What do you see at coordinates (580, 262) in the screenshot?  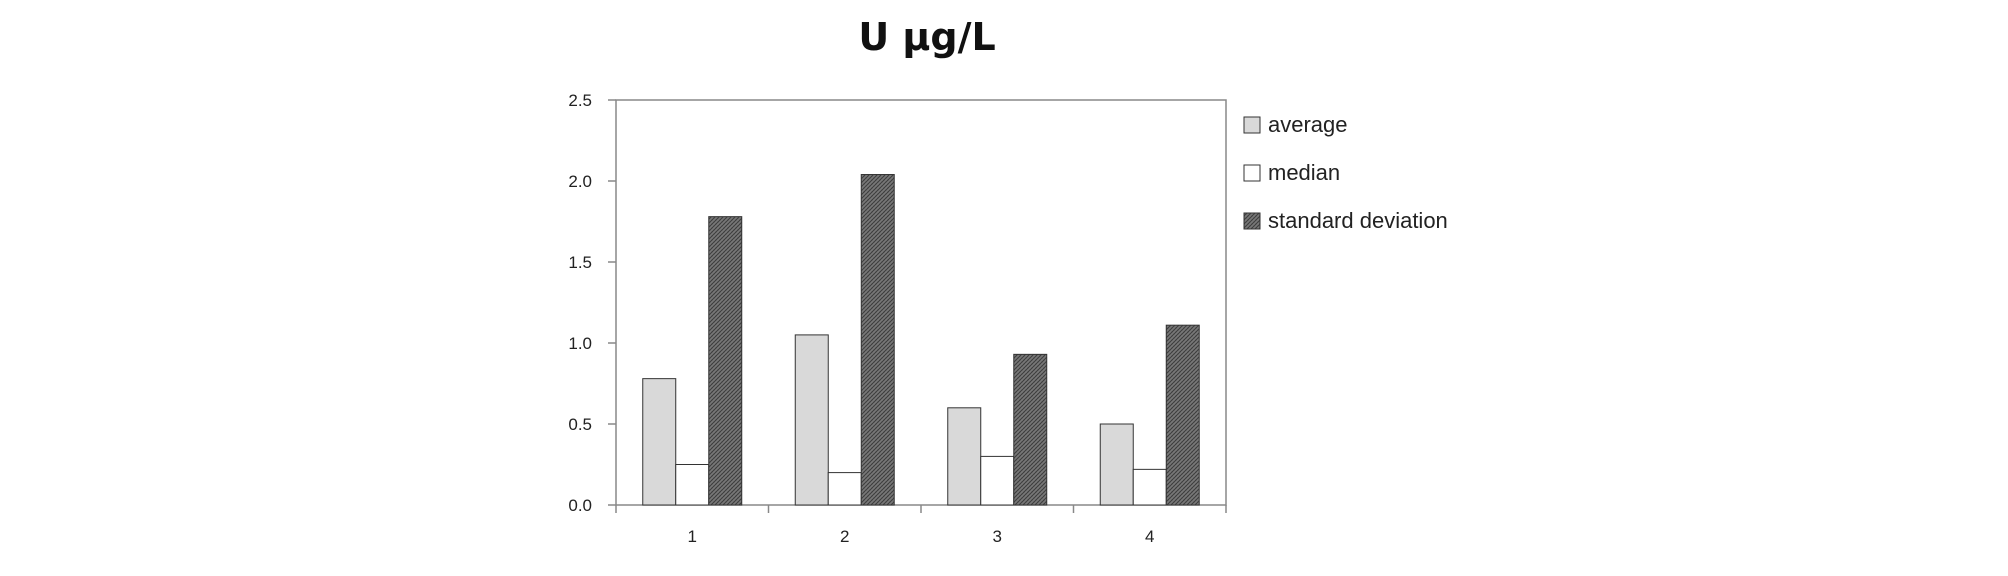 I see `y-tick-label: 1.5` at bounding box center [580, 262].